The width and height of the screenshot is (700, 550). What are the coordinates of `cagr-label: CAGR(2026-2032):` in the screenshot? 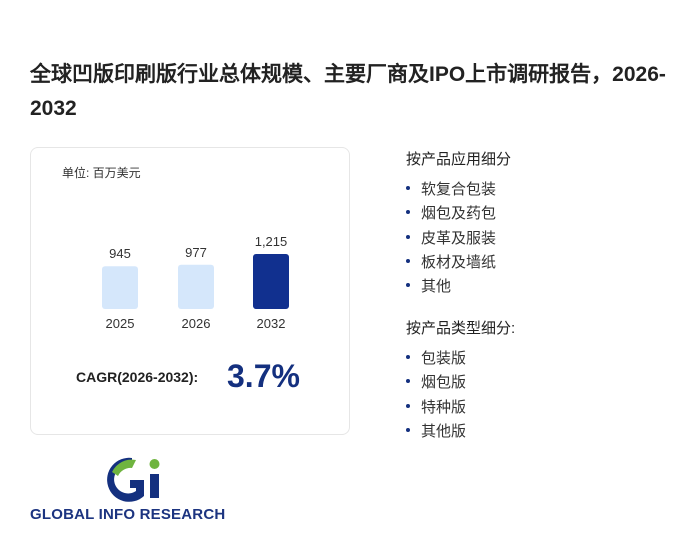 It's located at (137, 377).